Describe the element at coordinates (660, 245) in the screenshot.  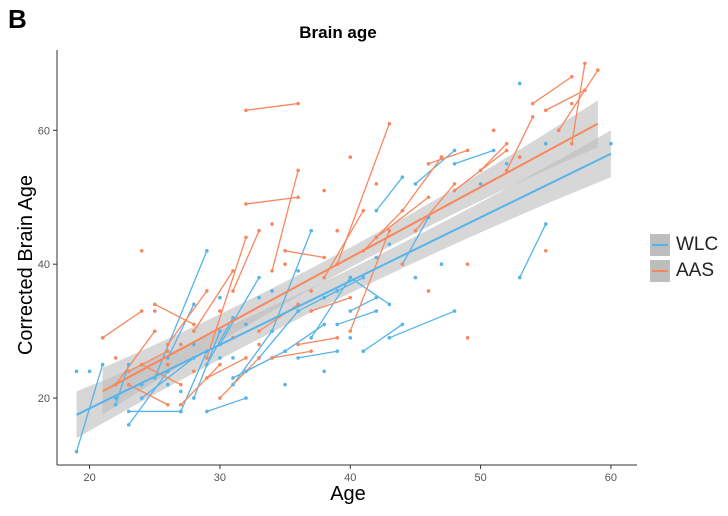
I see `legend-key-wlc` at that location.